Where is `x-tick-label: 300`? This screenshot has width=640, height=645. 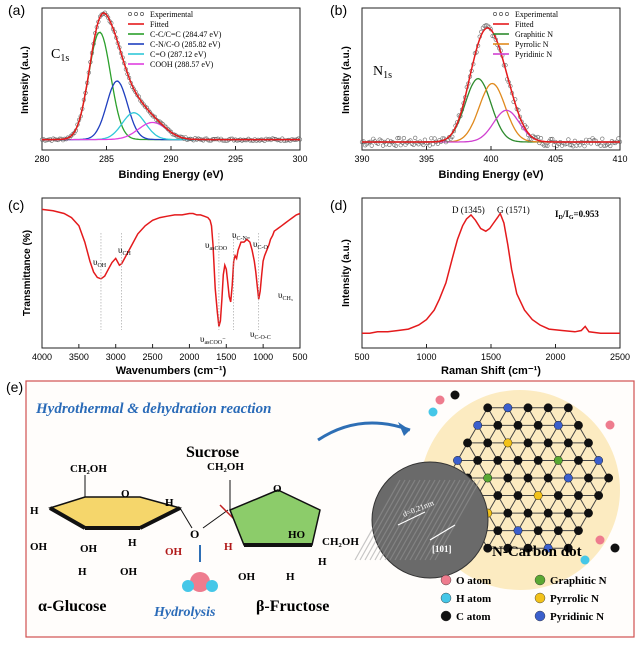
x-tick-label: 300 is located at coordinates (299, 159).